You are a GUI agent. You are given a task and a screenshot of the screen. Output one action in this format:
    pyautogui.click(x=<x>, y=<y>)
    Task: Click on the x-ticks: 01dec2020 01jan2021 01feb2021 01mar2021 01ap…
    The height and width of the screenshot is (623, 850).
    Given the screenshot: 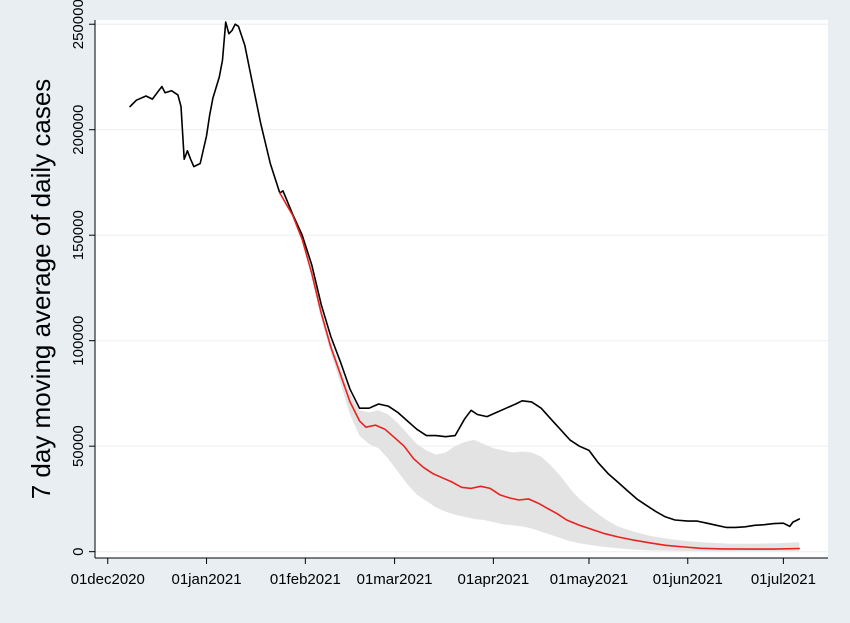 What is the action you would take?
    pyautogui.click(x=443, y=573)
    